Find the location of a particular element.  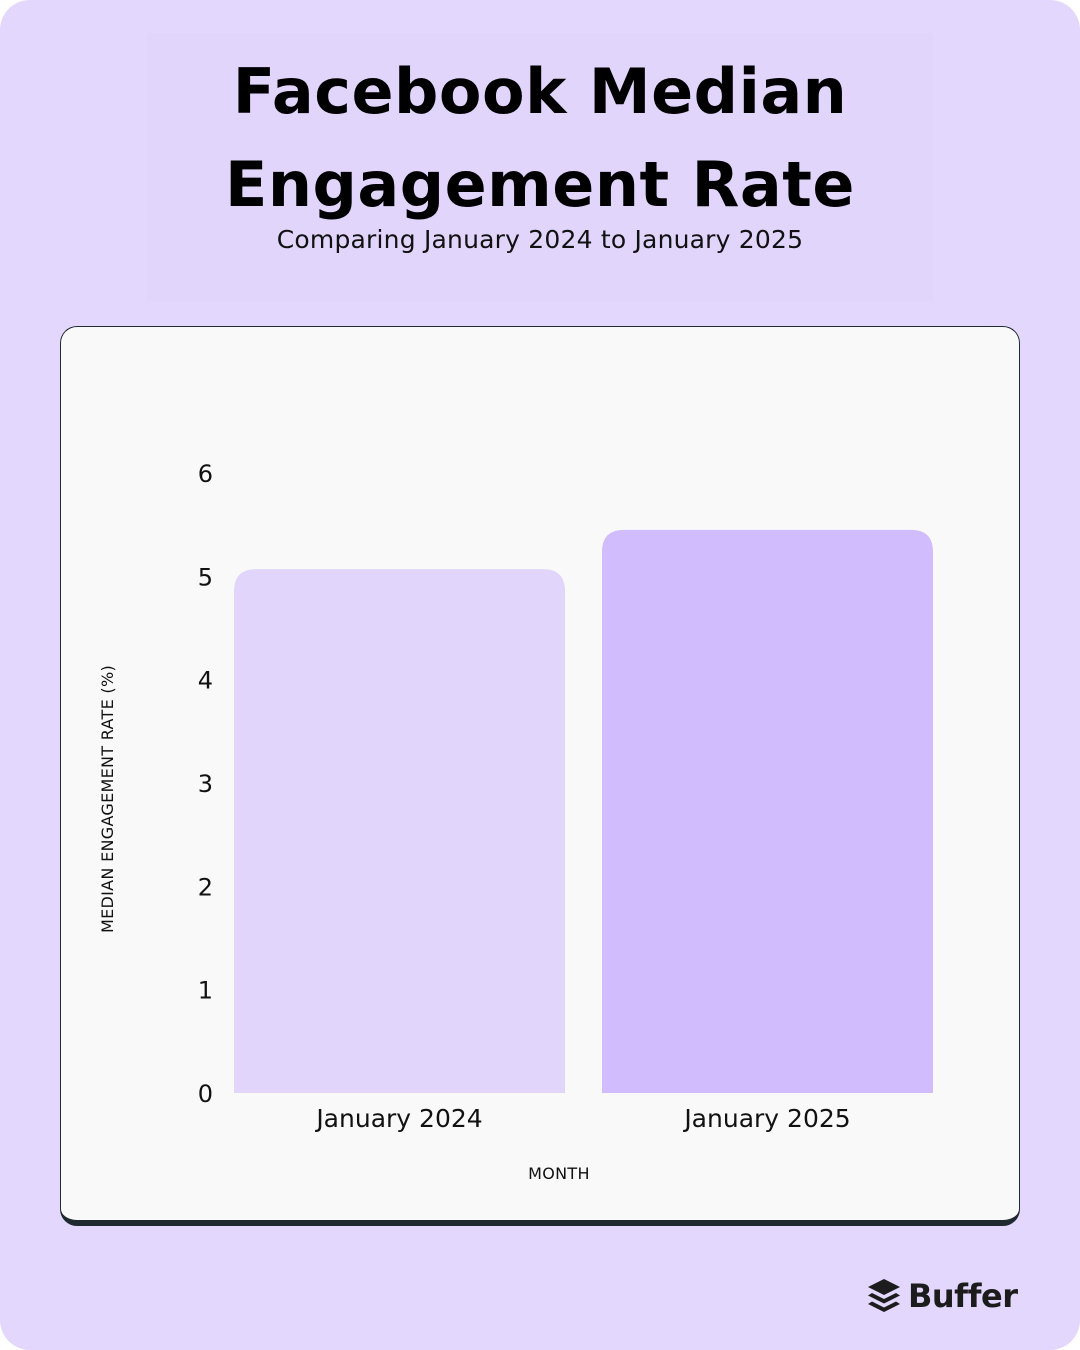

chart-title: Facebook Median Engagement Rate is located at coordinates (540, 138).